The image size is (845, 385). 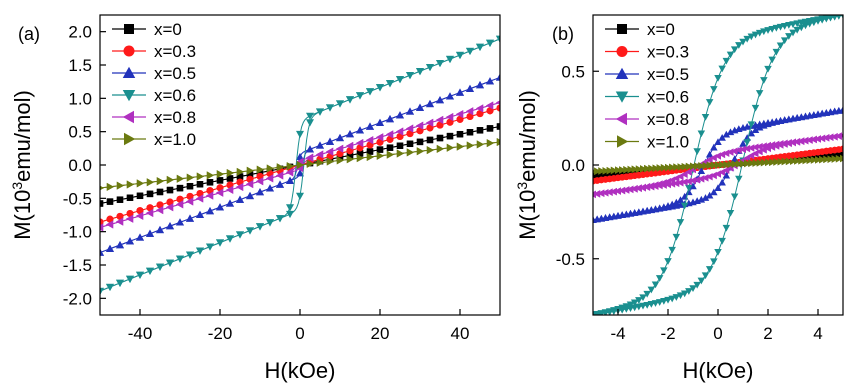 I want to click on y-axis-label-a-prefix: M(10, so click(x=22, y=215).